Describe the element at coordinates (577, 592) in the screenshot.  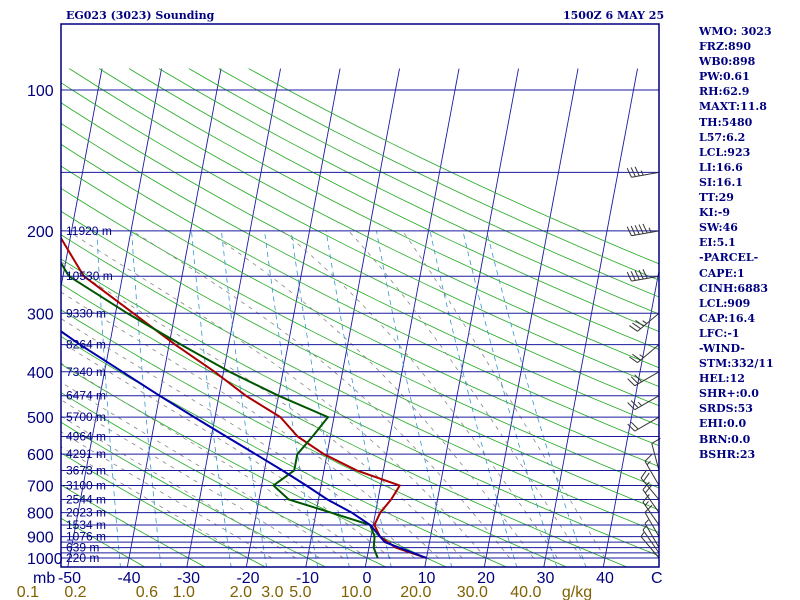
I see `mixing-ratio-label: g/kg` at that location.